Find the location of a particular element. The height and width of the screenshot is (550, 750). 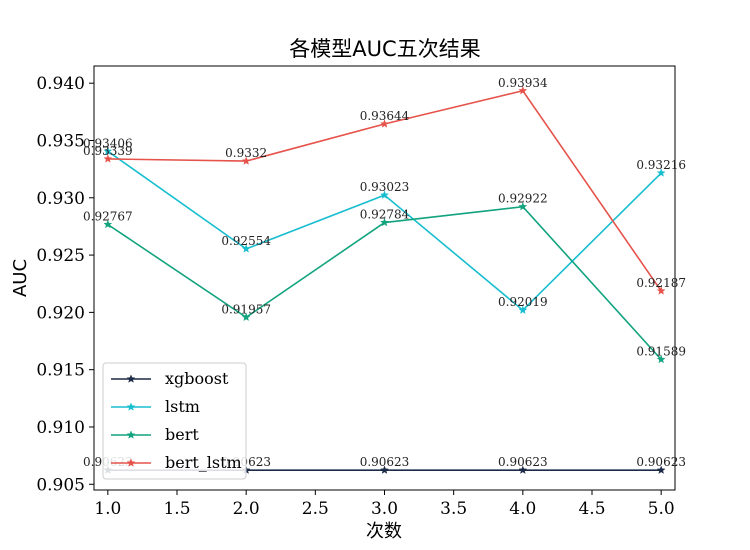

data-label: 0.93216 is located at coordinates (661, 165).